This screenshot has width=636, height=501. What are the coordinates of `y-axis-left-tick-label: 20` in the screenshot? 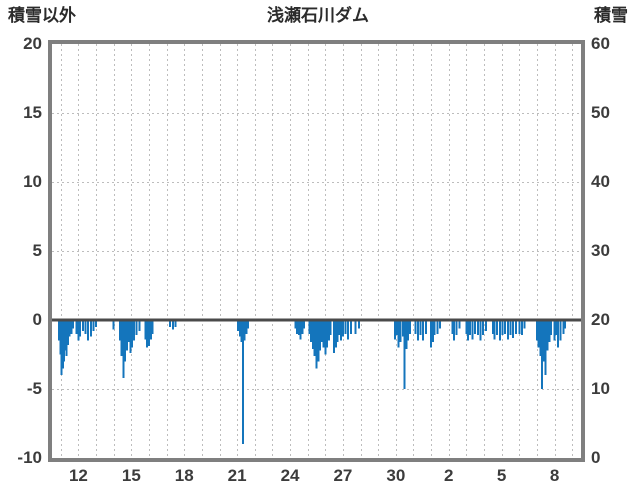 It's located at (32, 43).